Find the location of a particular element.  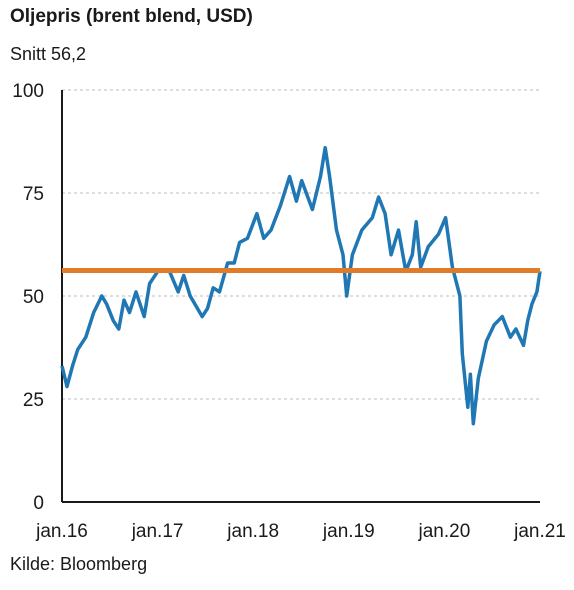

y-axis-ticks: 0 25 50 75 100 is located at coordinates (28, 297).